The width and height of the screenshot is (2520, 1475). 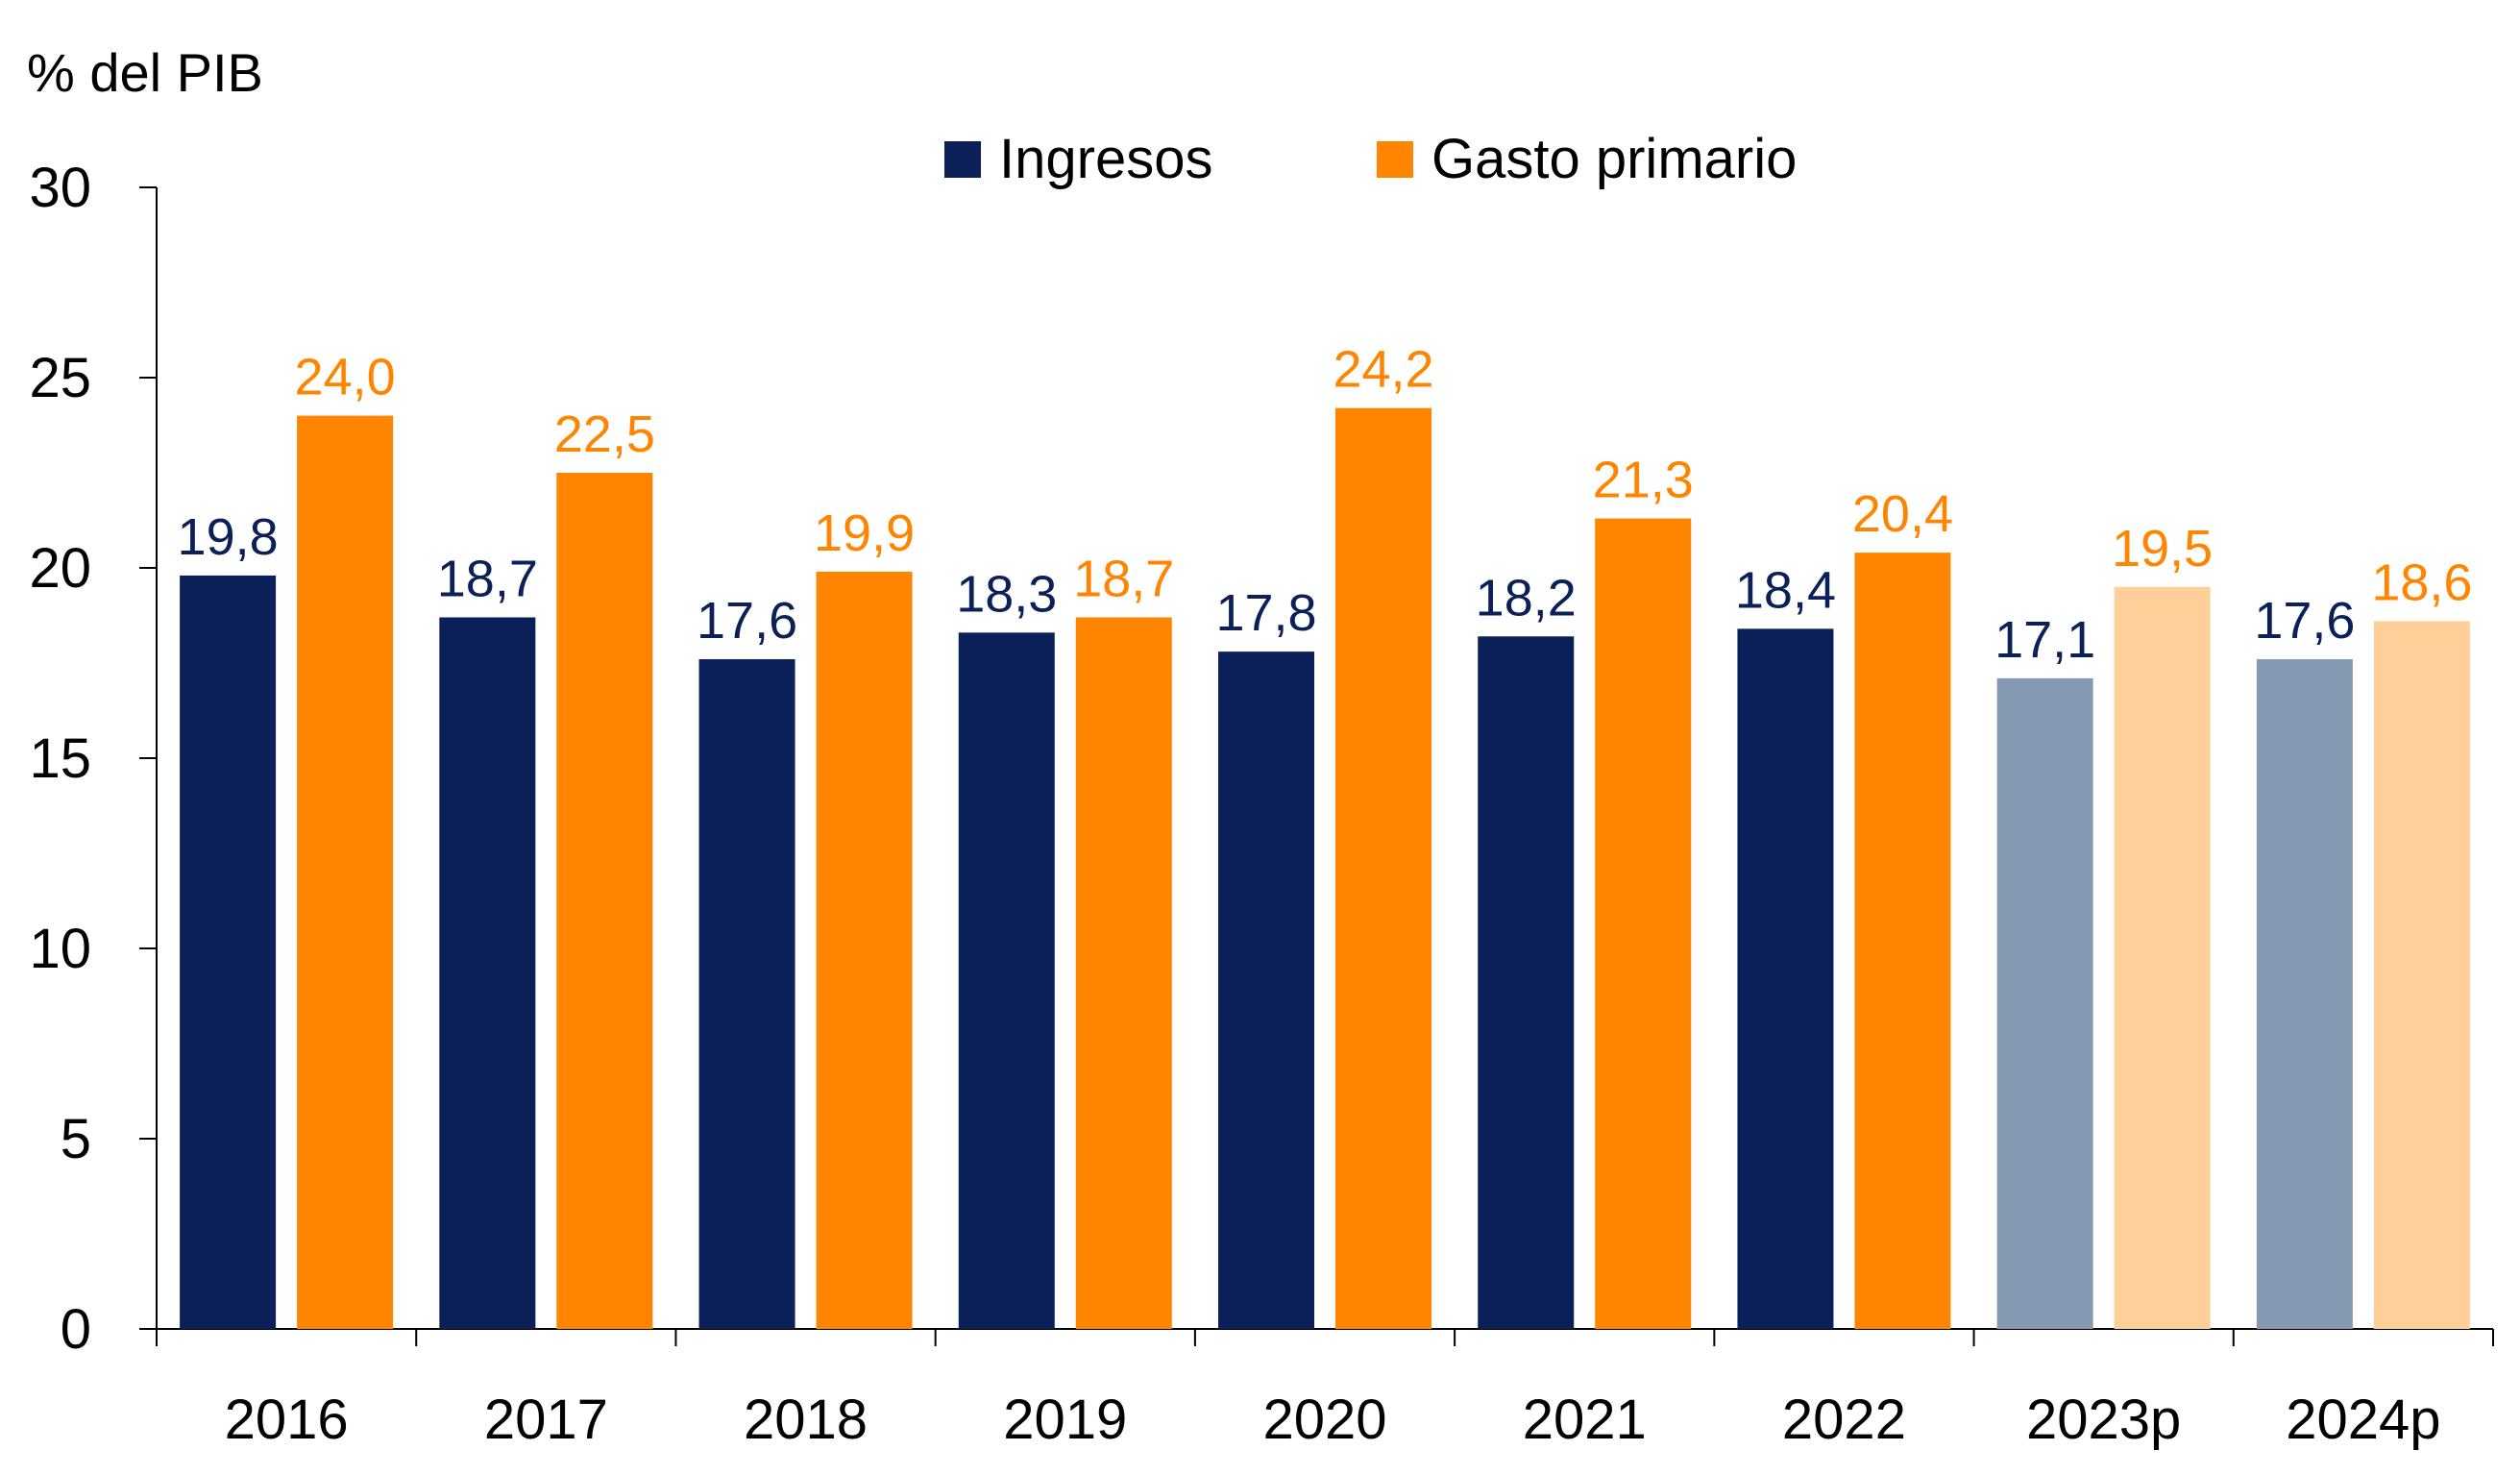 I want to click on bar-gasto-primario-2018, so click(x=864, y=950).